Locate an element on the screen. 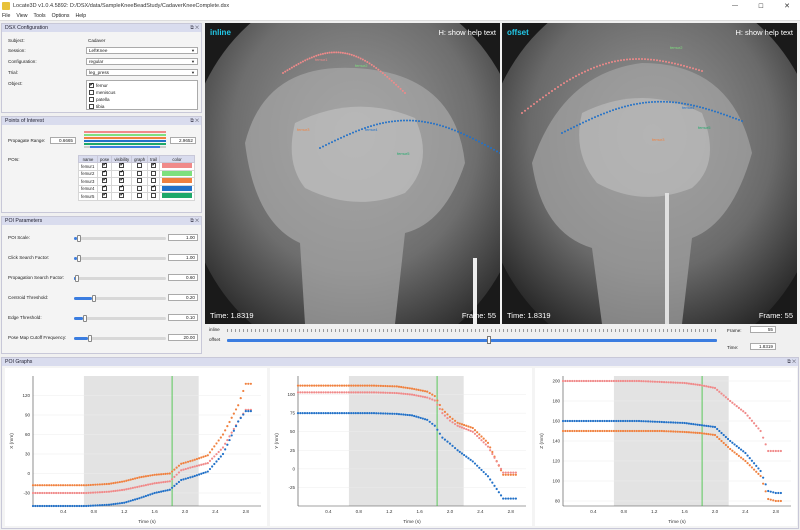 This screenshot has height=530, width=800. param-value-input: 0.60 is located at coordinates (183, 277).